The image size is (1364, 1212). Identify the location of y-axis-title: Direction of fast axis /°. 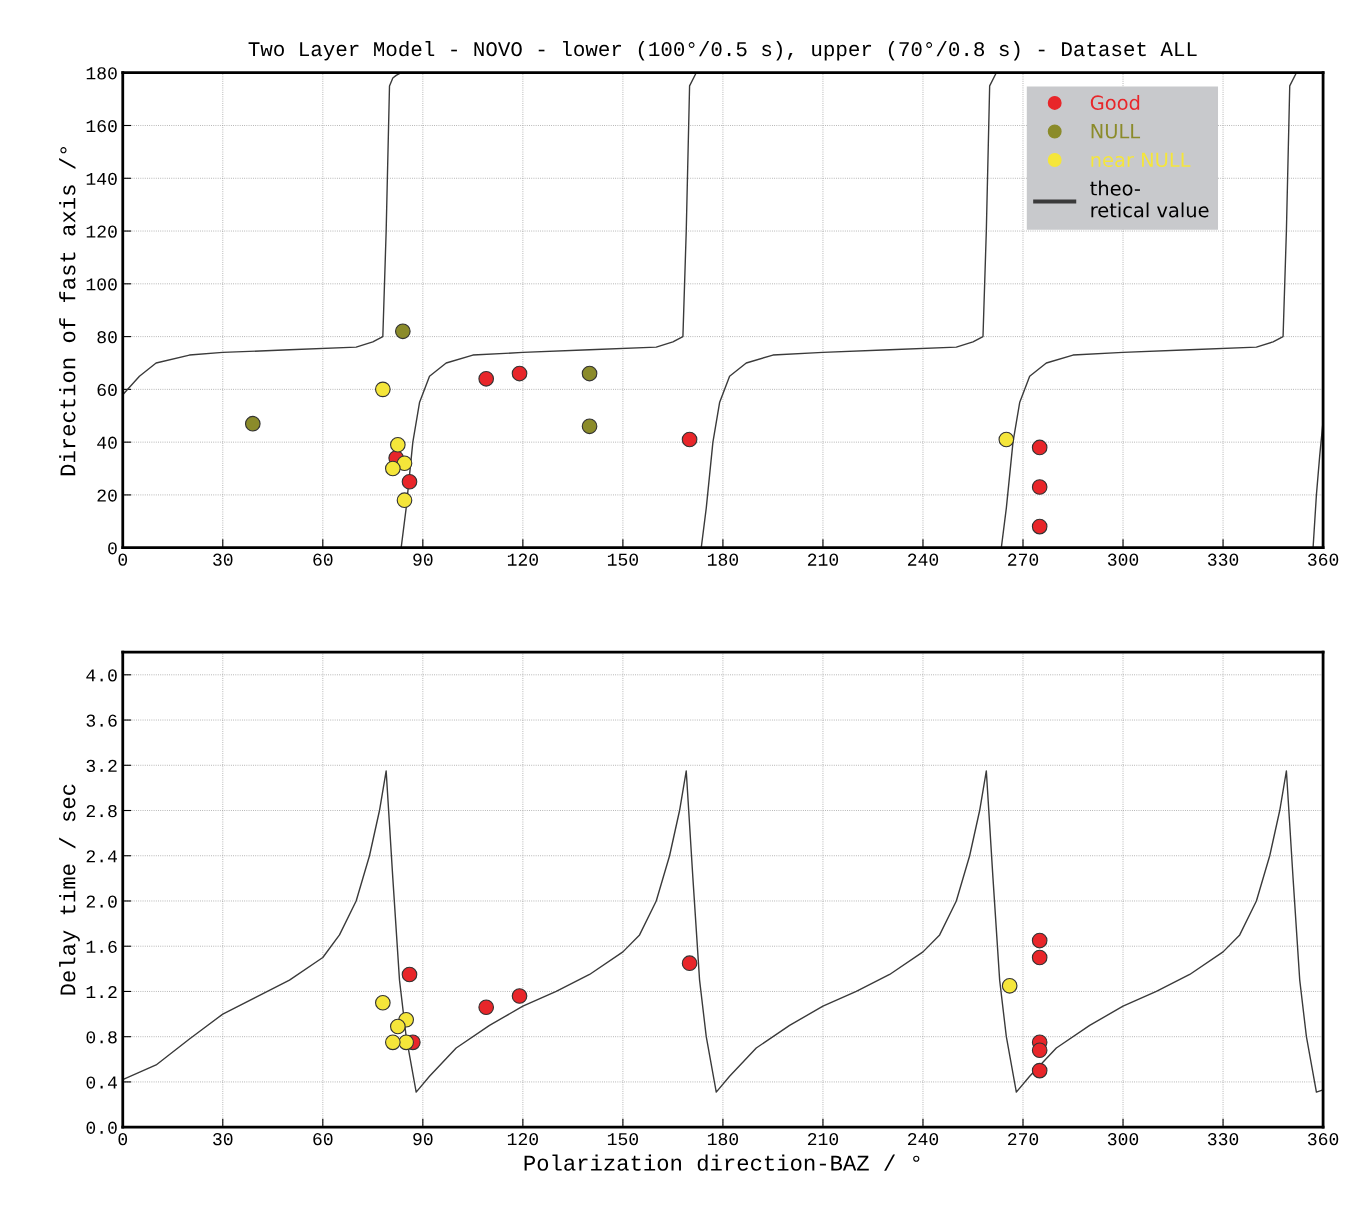
(67, 311).